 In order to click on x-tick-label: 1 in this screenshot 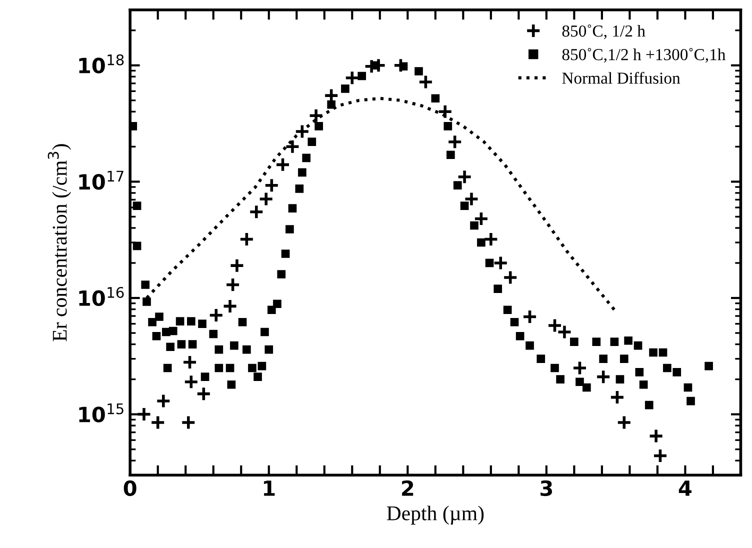, I will do `click(269, 488)`.